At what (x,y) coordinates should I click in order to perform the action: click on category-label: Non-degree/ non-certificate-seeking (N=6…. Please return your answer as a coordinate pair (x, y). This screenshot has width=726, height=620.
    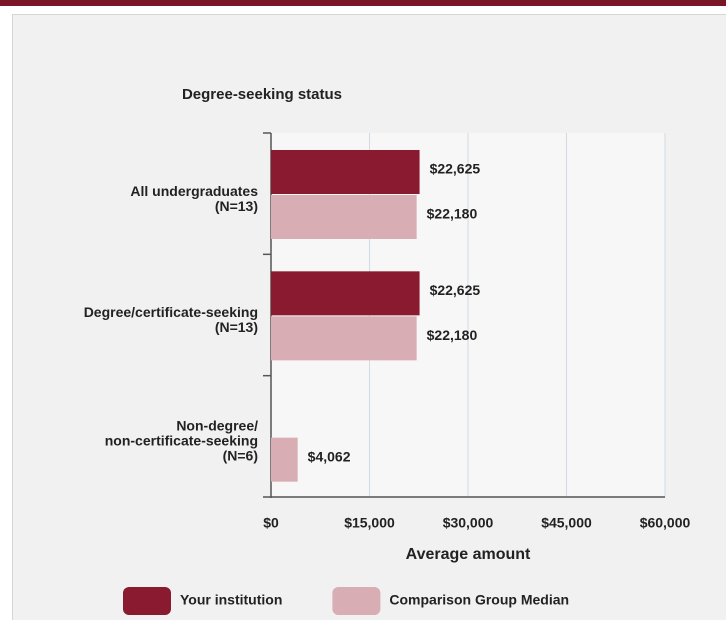
    Looking at the image, I should click on (181, 440).